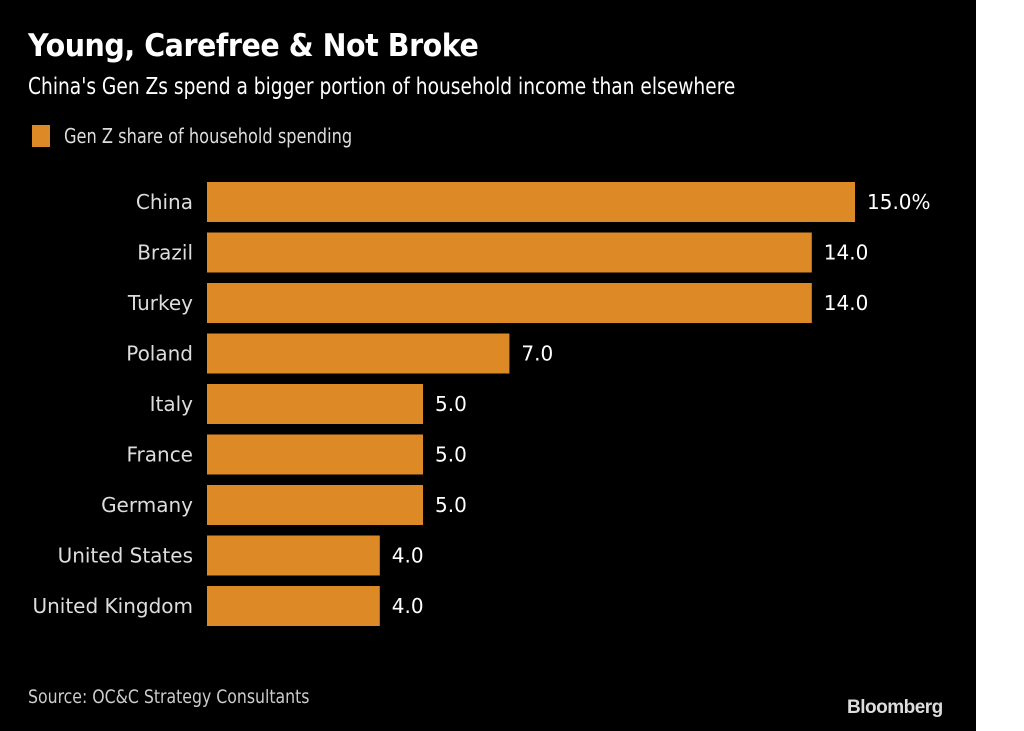 The height and width of the screenshot is (731, 1024). I want to click on category-label: Italy, so click(172, 404).